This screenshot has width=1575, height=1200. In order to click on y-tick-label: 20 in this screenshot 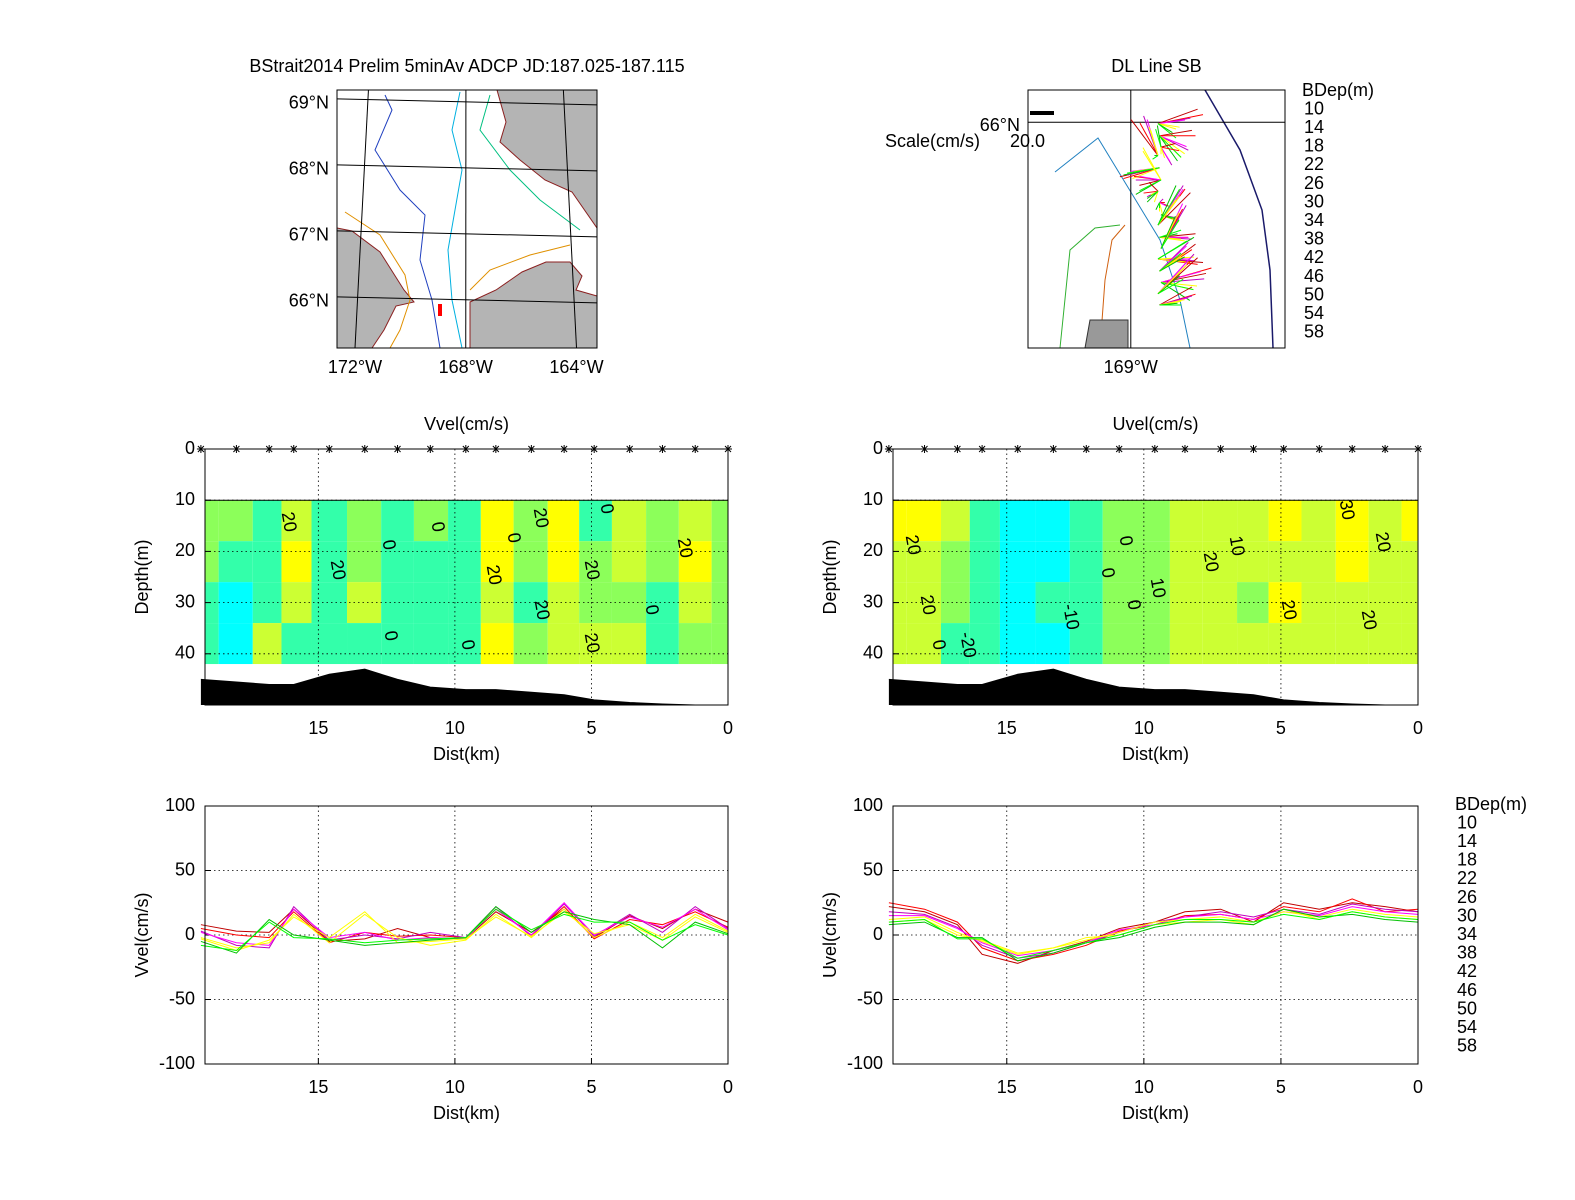, I will do `click(185, 550)`.